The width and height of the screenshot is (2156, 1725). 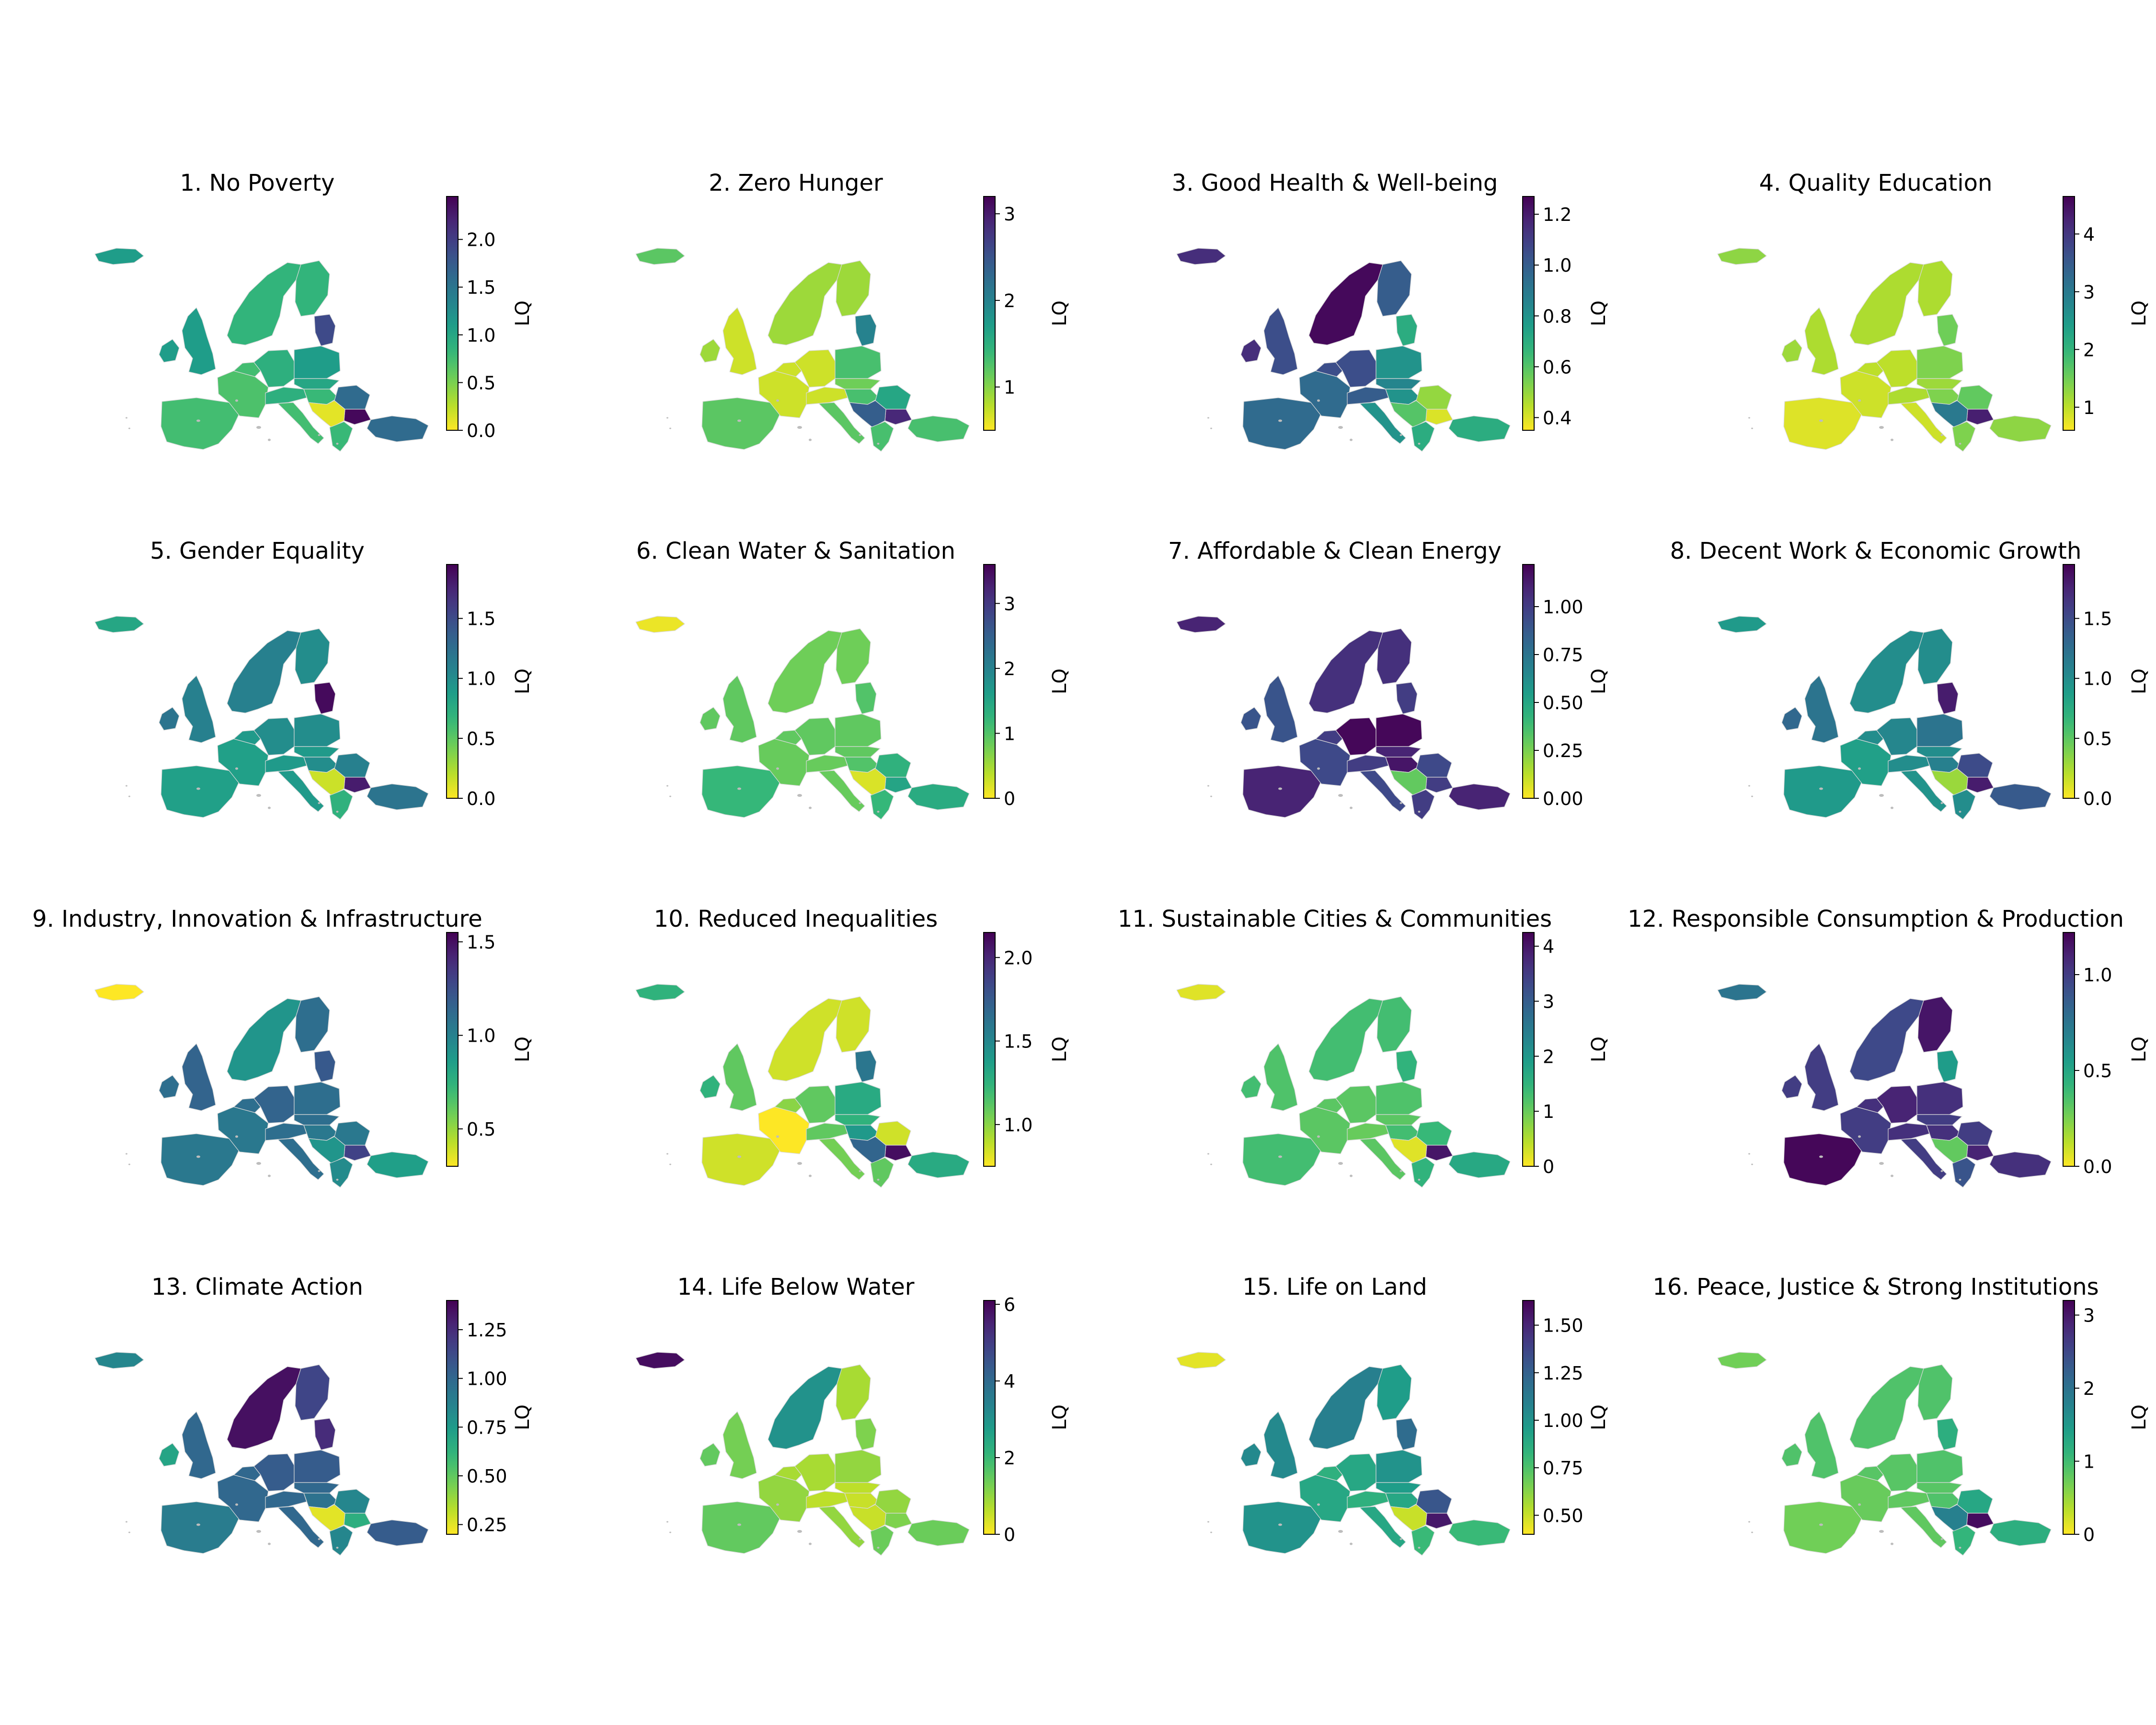 What do you see at coordinates (1009, 1304) in the screenshot?
I see `colorbar-tick-label: 6` at bounding box center [1009, 1304].